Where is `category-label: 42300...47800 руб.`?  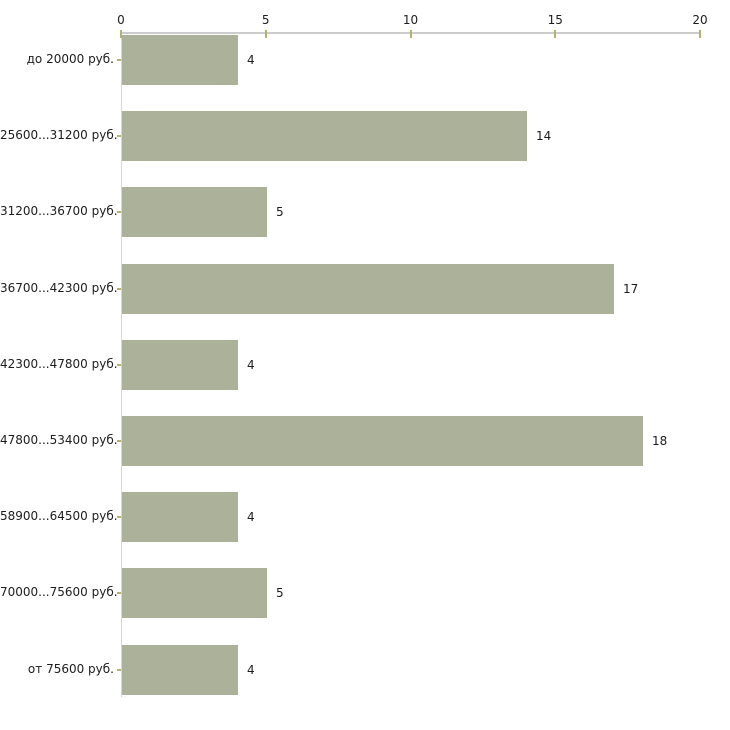 category-label: 42300...47800 руб. is located at coordinates (59, 363).